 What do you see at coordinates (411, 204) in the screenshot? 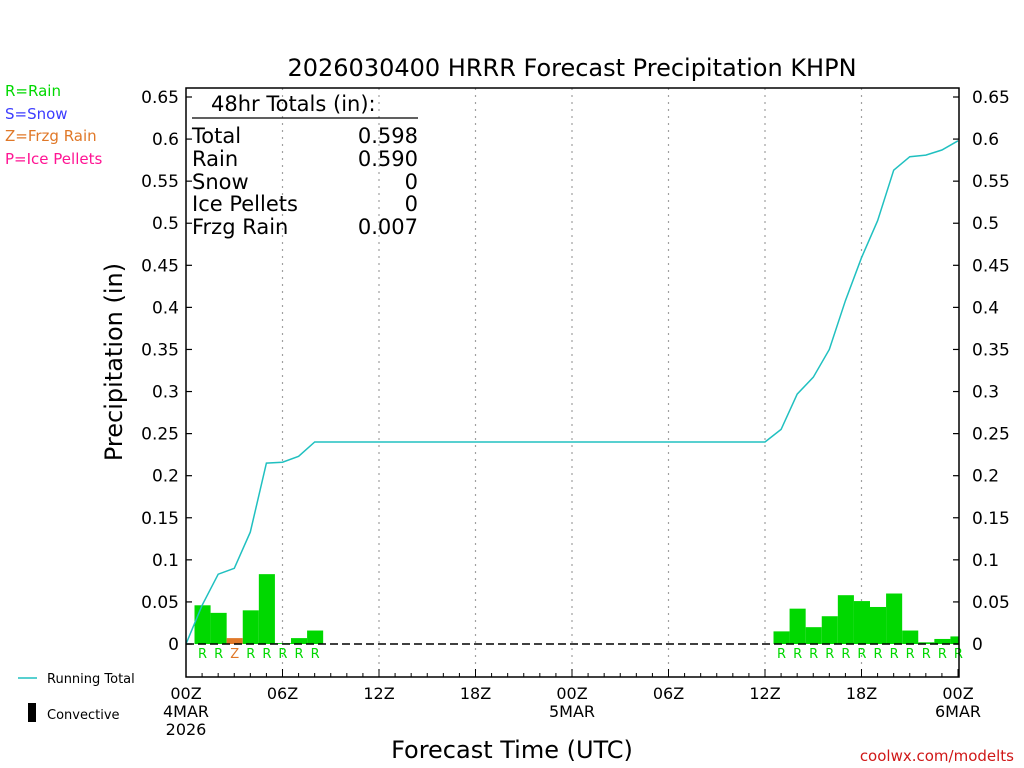
I see `totals-value-ice-pellets: 0` at bounding box center [411, 204].